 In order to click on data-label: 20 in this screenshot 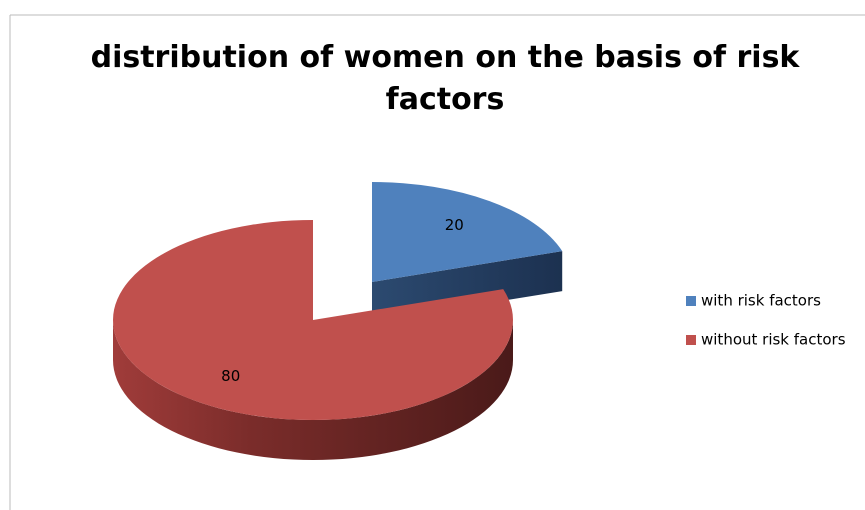, I will do `click(454, 225)`.